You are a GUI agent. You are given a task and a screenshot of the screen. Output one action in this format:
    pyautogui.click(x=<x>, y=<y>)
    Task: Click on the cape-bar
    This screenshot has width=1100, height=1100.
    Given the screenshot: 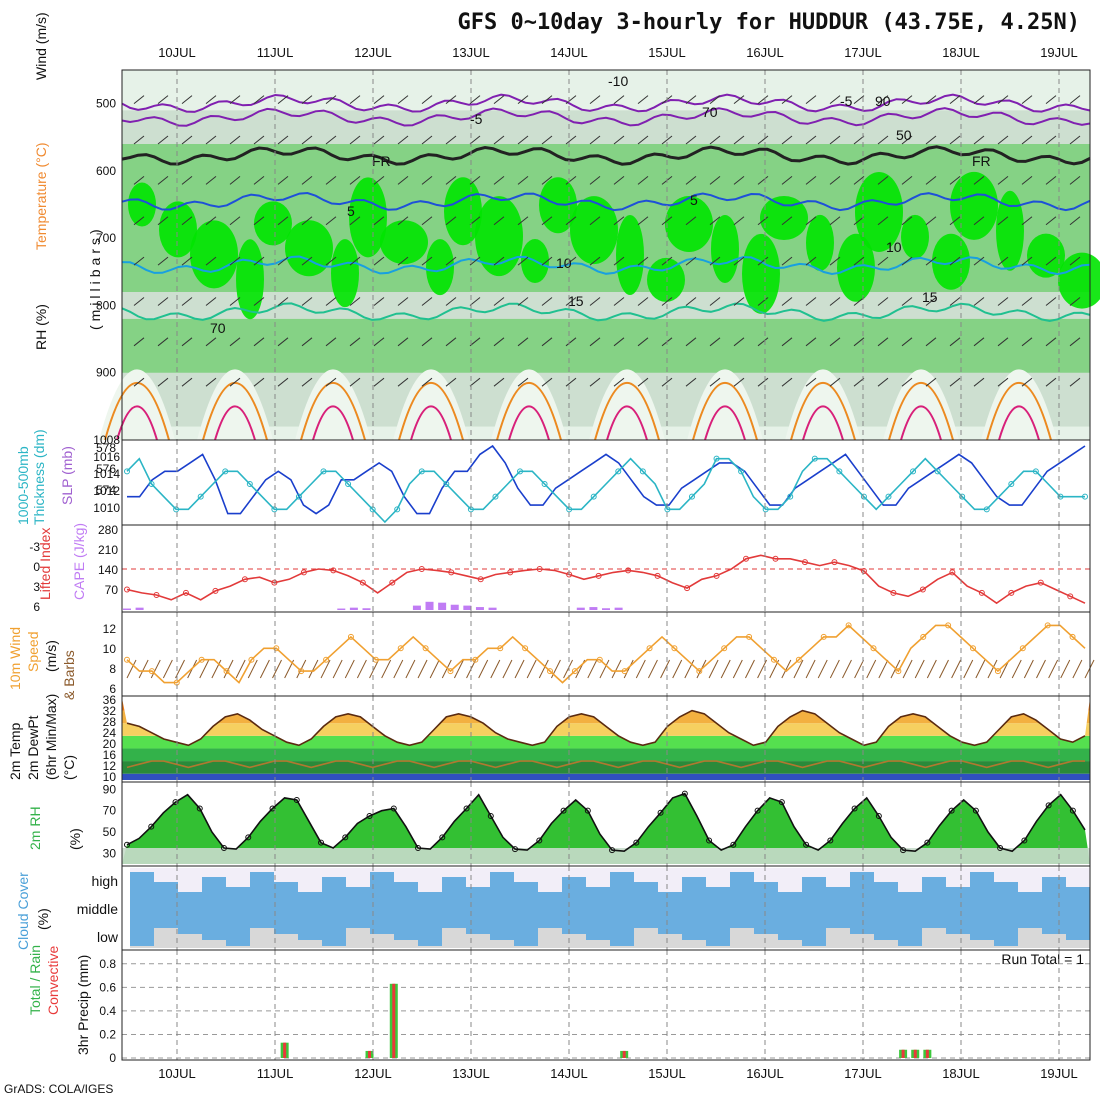 What is the action you would take?
    pyautogui.click(x=467, y=607)
    